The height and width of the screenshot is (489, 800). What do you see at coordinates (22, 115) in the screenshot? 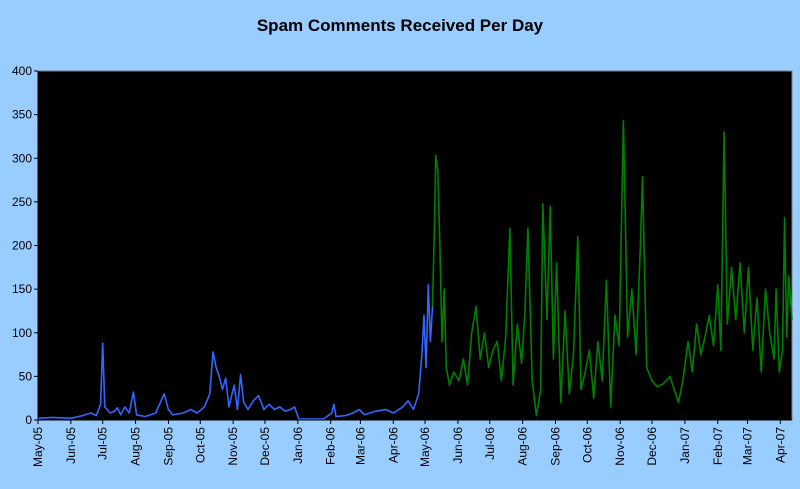
I see `y-tick-label: 350` at bounding box center [22, 115].